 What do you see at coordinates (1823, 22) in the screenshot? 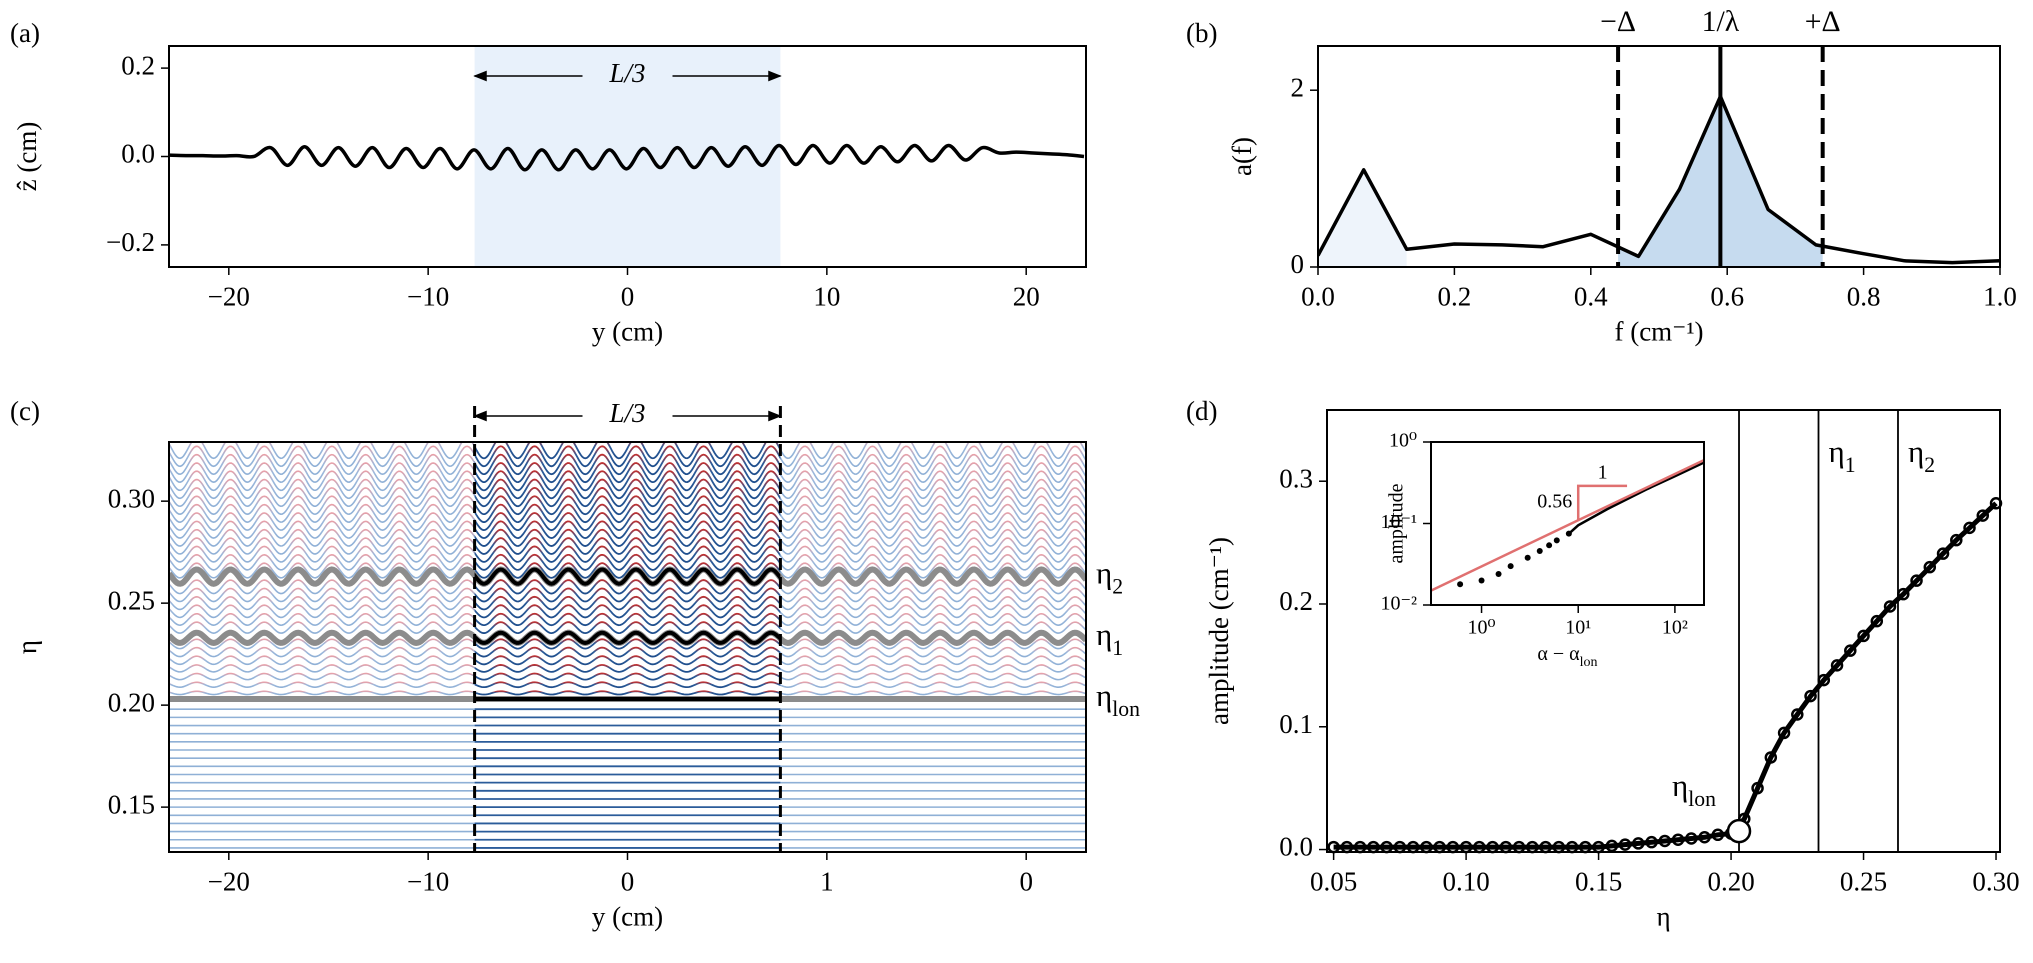
I see `vline-label: +Δ` at bounding box center [1823, 22].